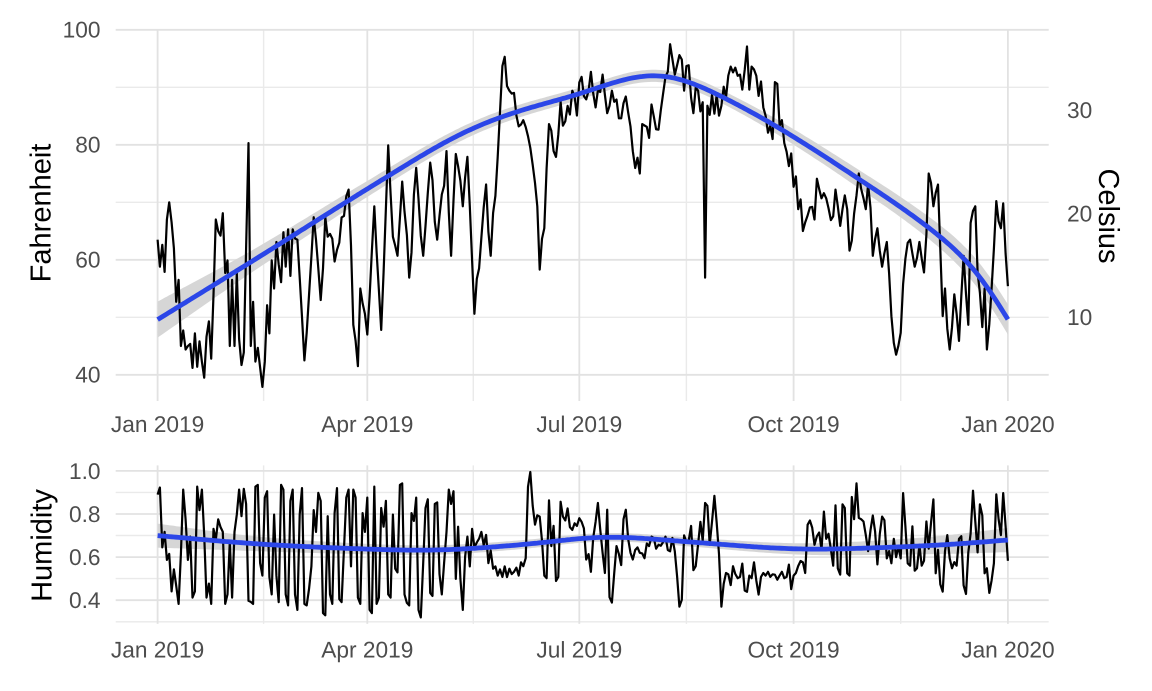 The width and height of the screenshot is (1152, 691). Describe the element at coordinates (85, 514) in the screenshot. I see `svg-text: 0.8` at that location.